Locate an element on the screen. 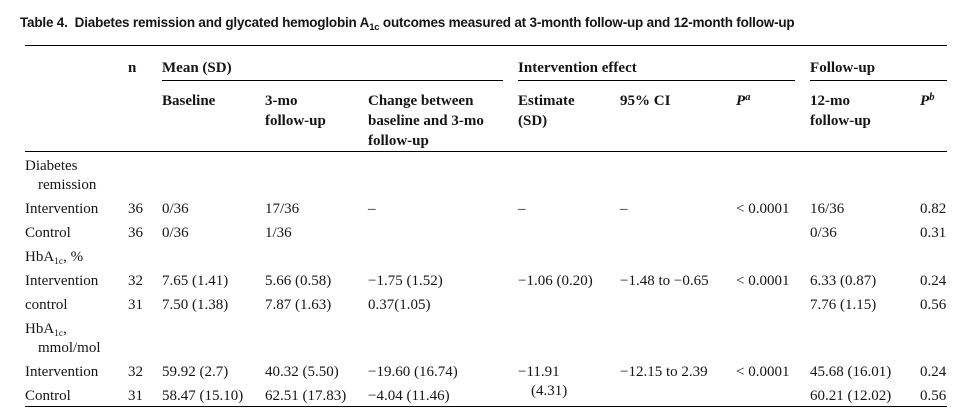 This screenshot has width=962, height=416. row-label: HbA1c, % is located at coordinates (54, 258).